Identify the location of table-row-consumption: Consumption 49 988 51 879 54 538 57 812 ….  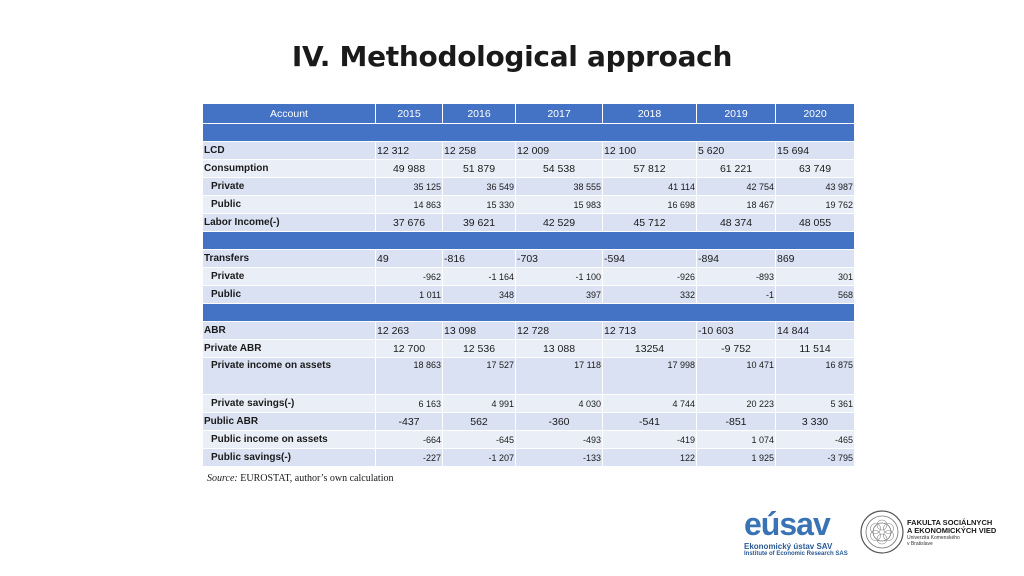
(528, 168).